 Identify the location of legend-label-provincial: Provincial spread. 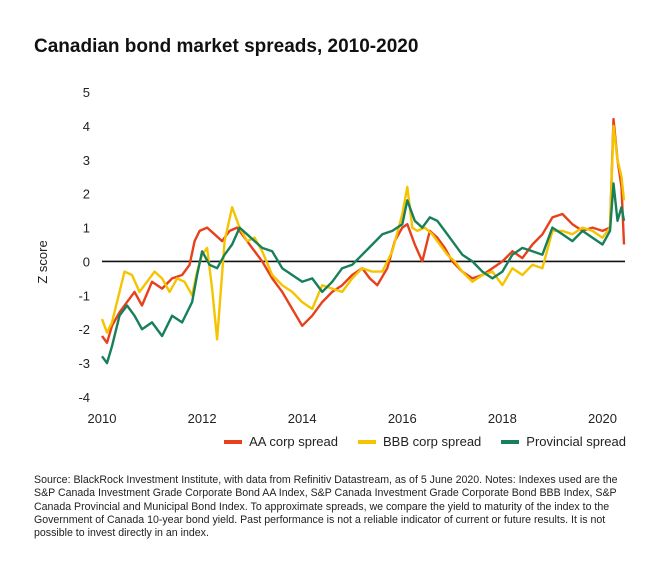
(576, 441).